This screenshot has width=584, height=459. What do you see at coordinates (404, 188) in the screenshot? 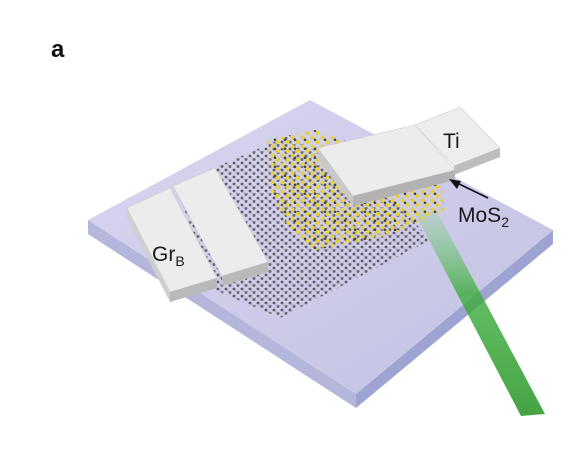
I see `ti-electrode-side` at bounding box center [404, 188].